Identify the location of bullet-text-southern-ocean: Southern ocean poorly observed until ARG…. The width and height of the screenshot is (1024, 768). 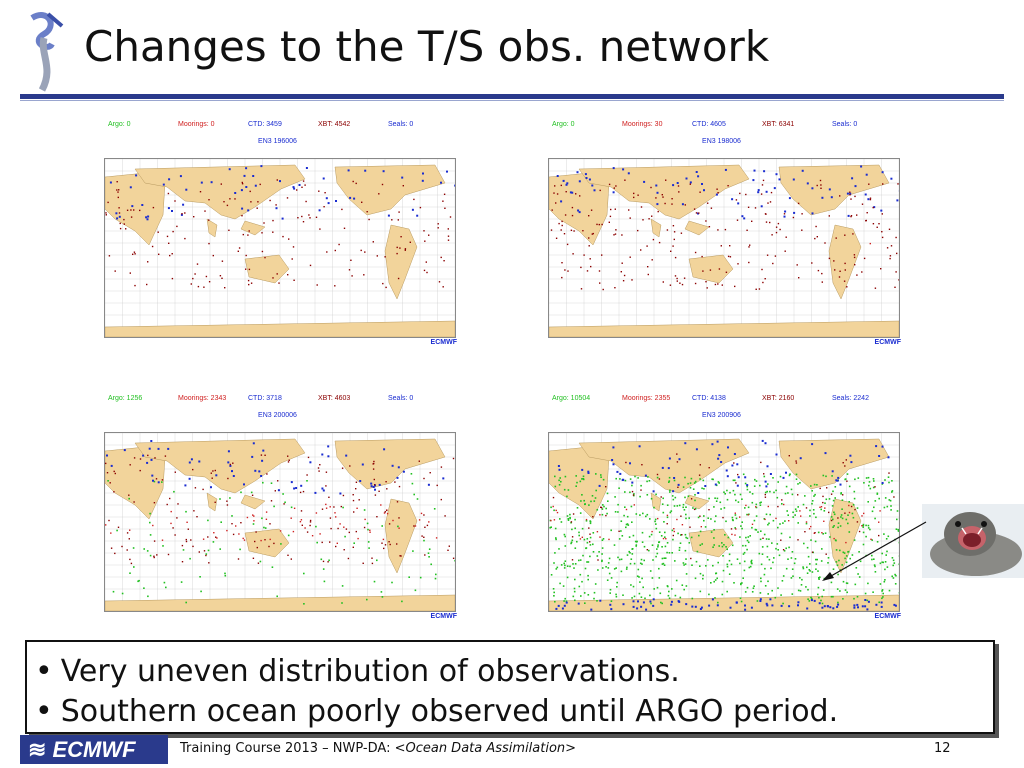
(449, 711).